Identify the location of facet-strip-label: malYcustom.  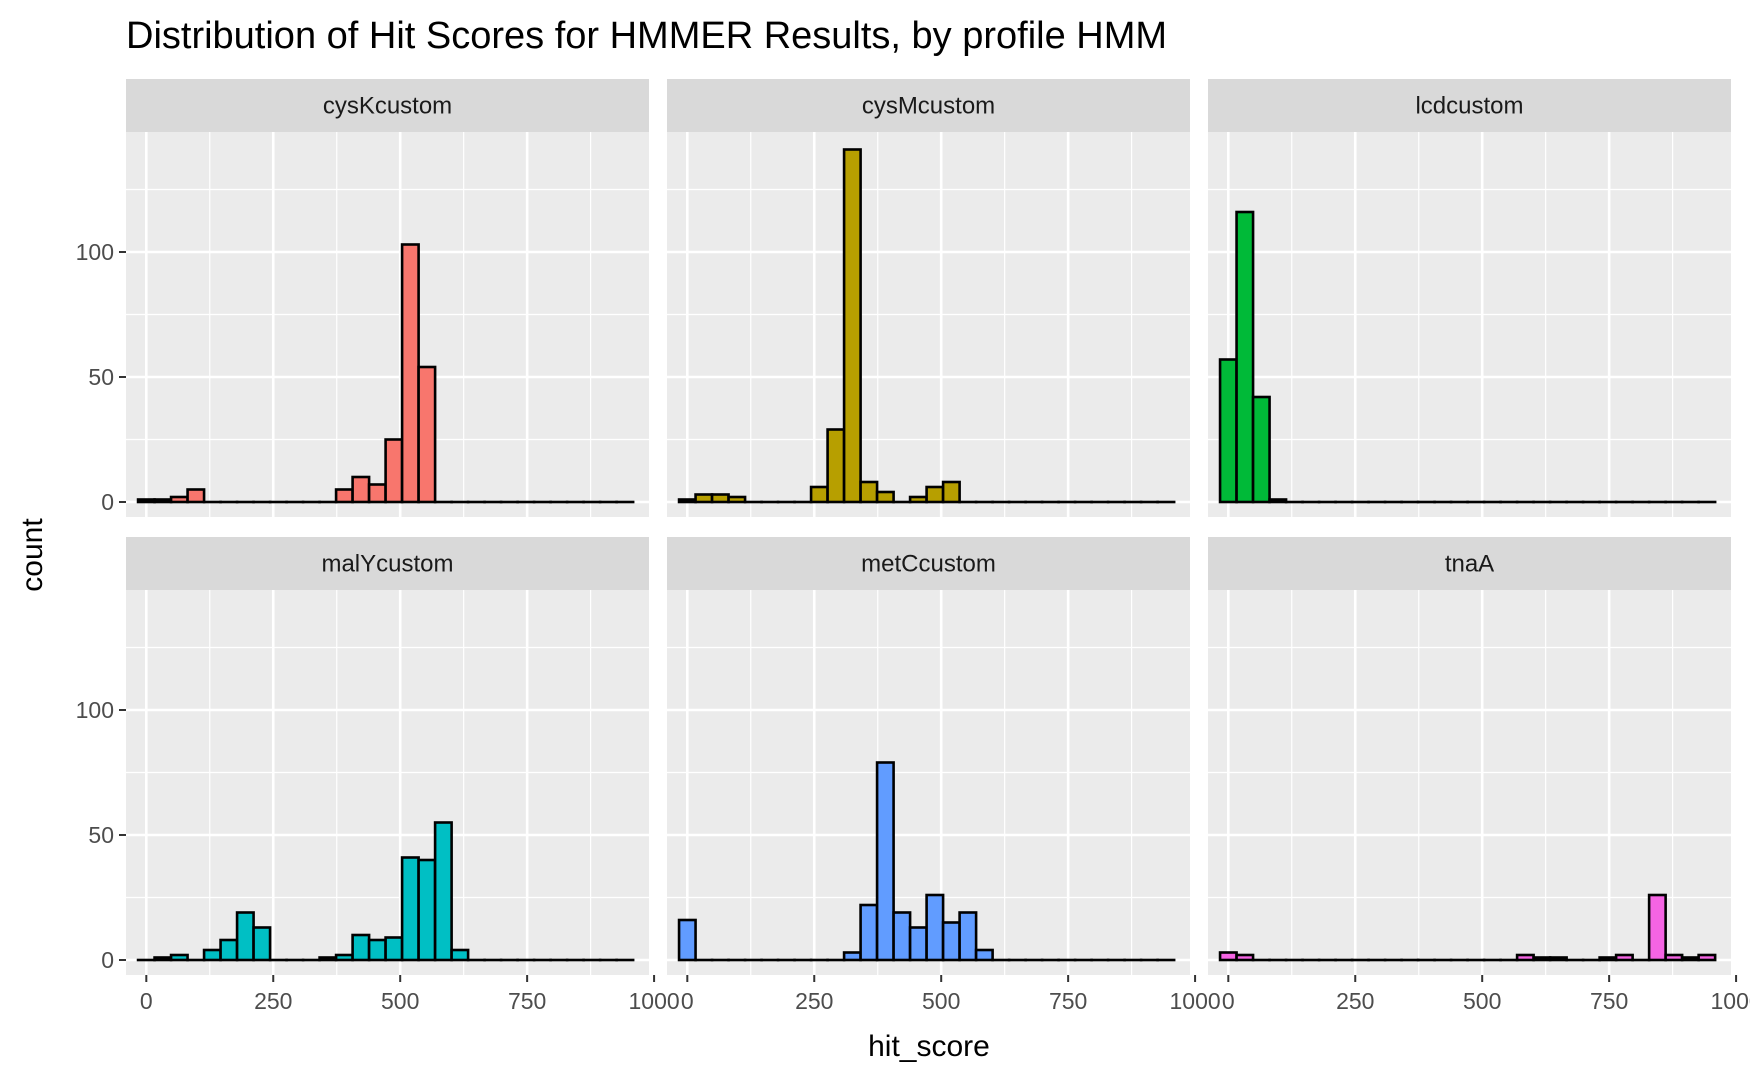
(387, 564).